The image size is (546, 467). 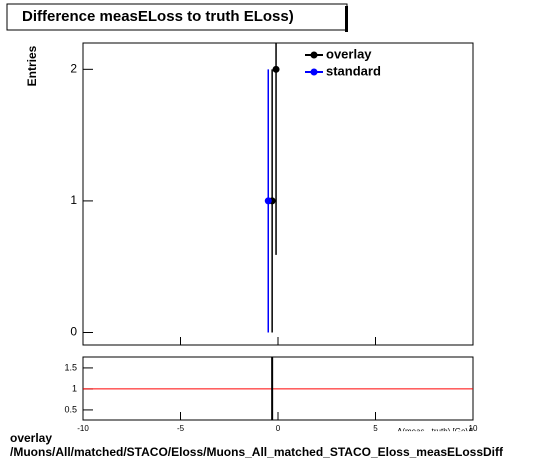 What do you see at coordinates (353, 70) in the screenshot?
I see `legend-label: standard` at bounding box center [353, 70].